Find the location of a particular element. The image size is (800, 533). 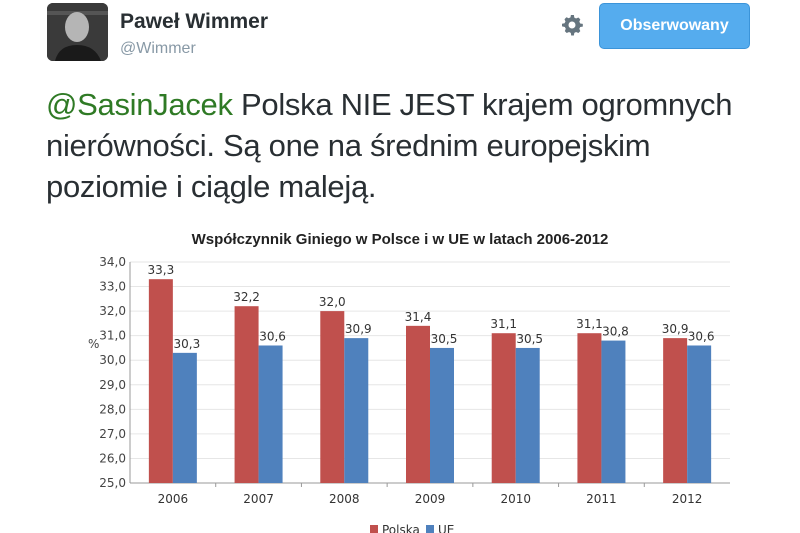

x-tick-label: 2012 is located at coordinates (687, 499).